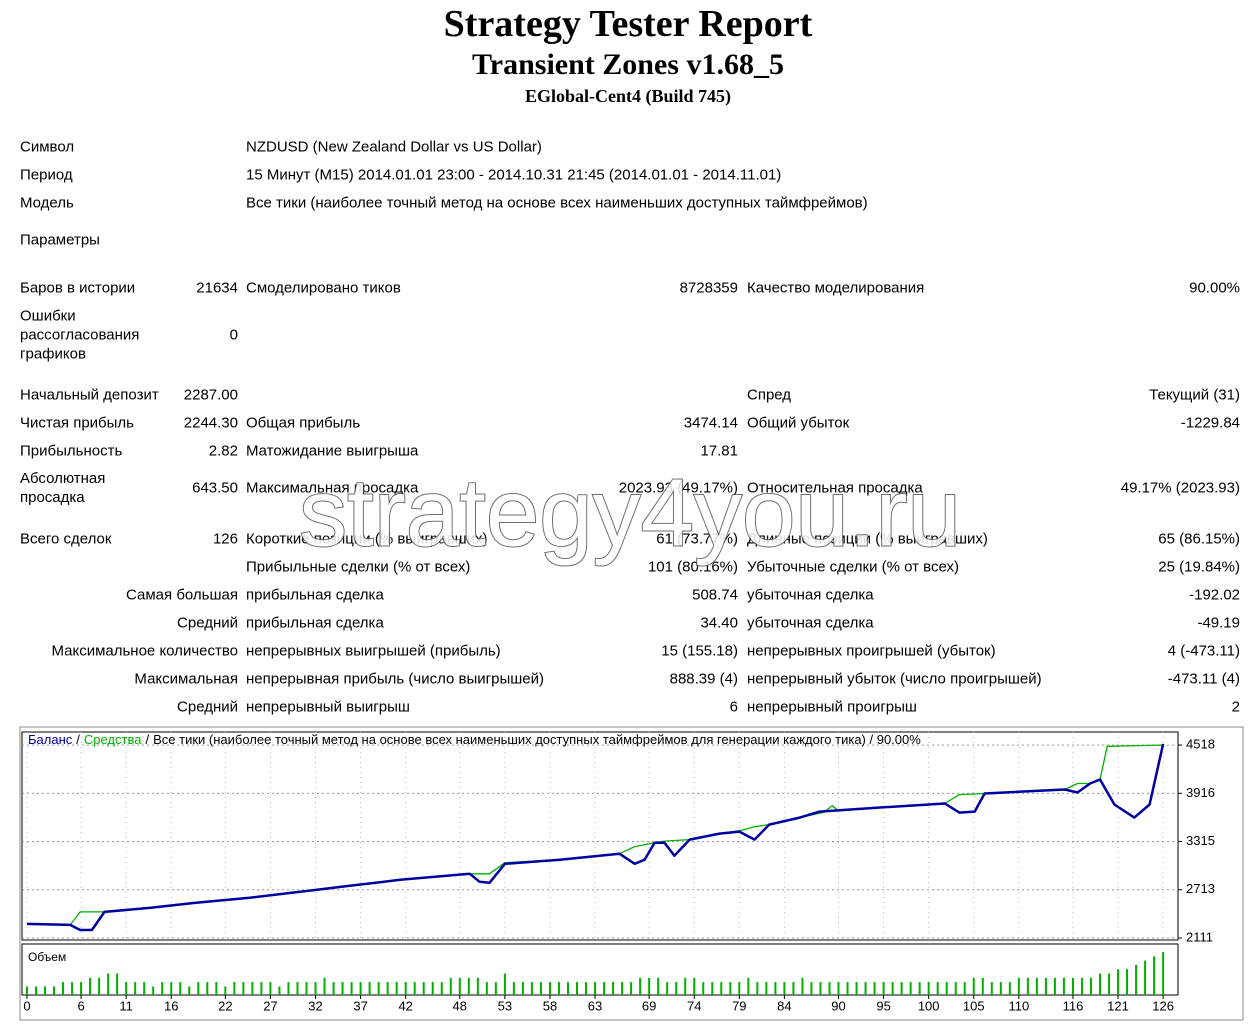 The height and width of the screenshot is (1024, 1256). What do you see at coordinates (1218, 623) in the screenshot?
I see `stat-v3: -49.19` at bounding box center [1218, 623].